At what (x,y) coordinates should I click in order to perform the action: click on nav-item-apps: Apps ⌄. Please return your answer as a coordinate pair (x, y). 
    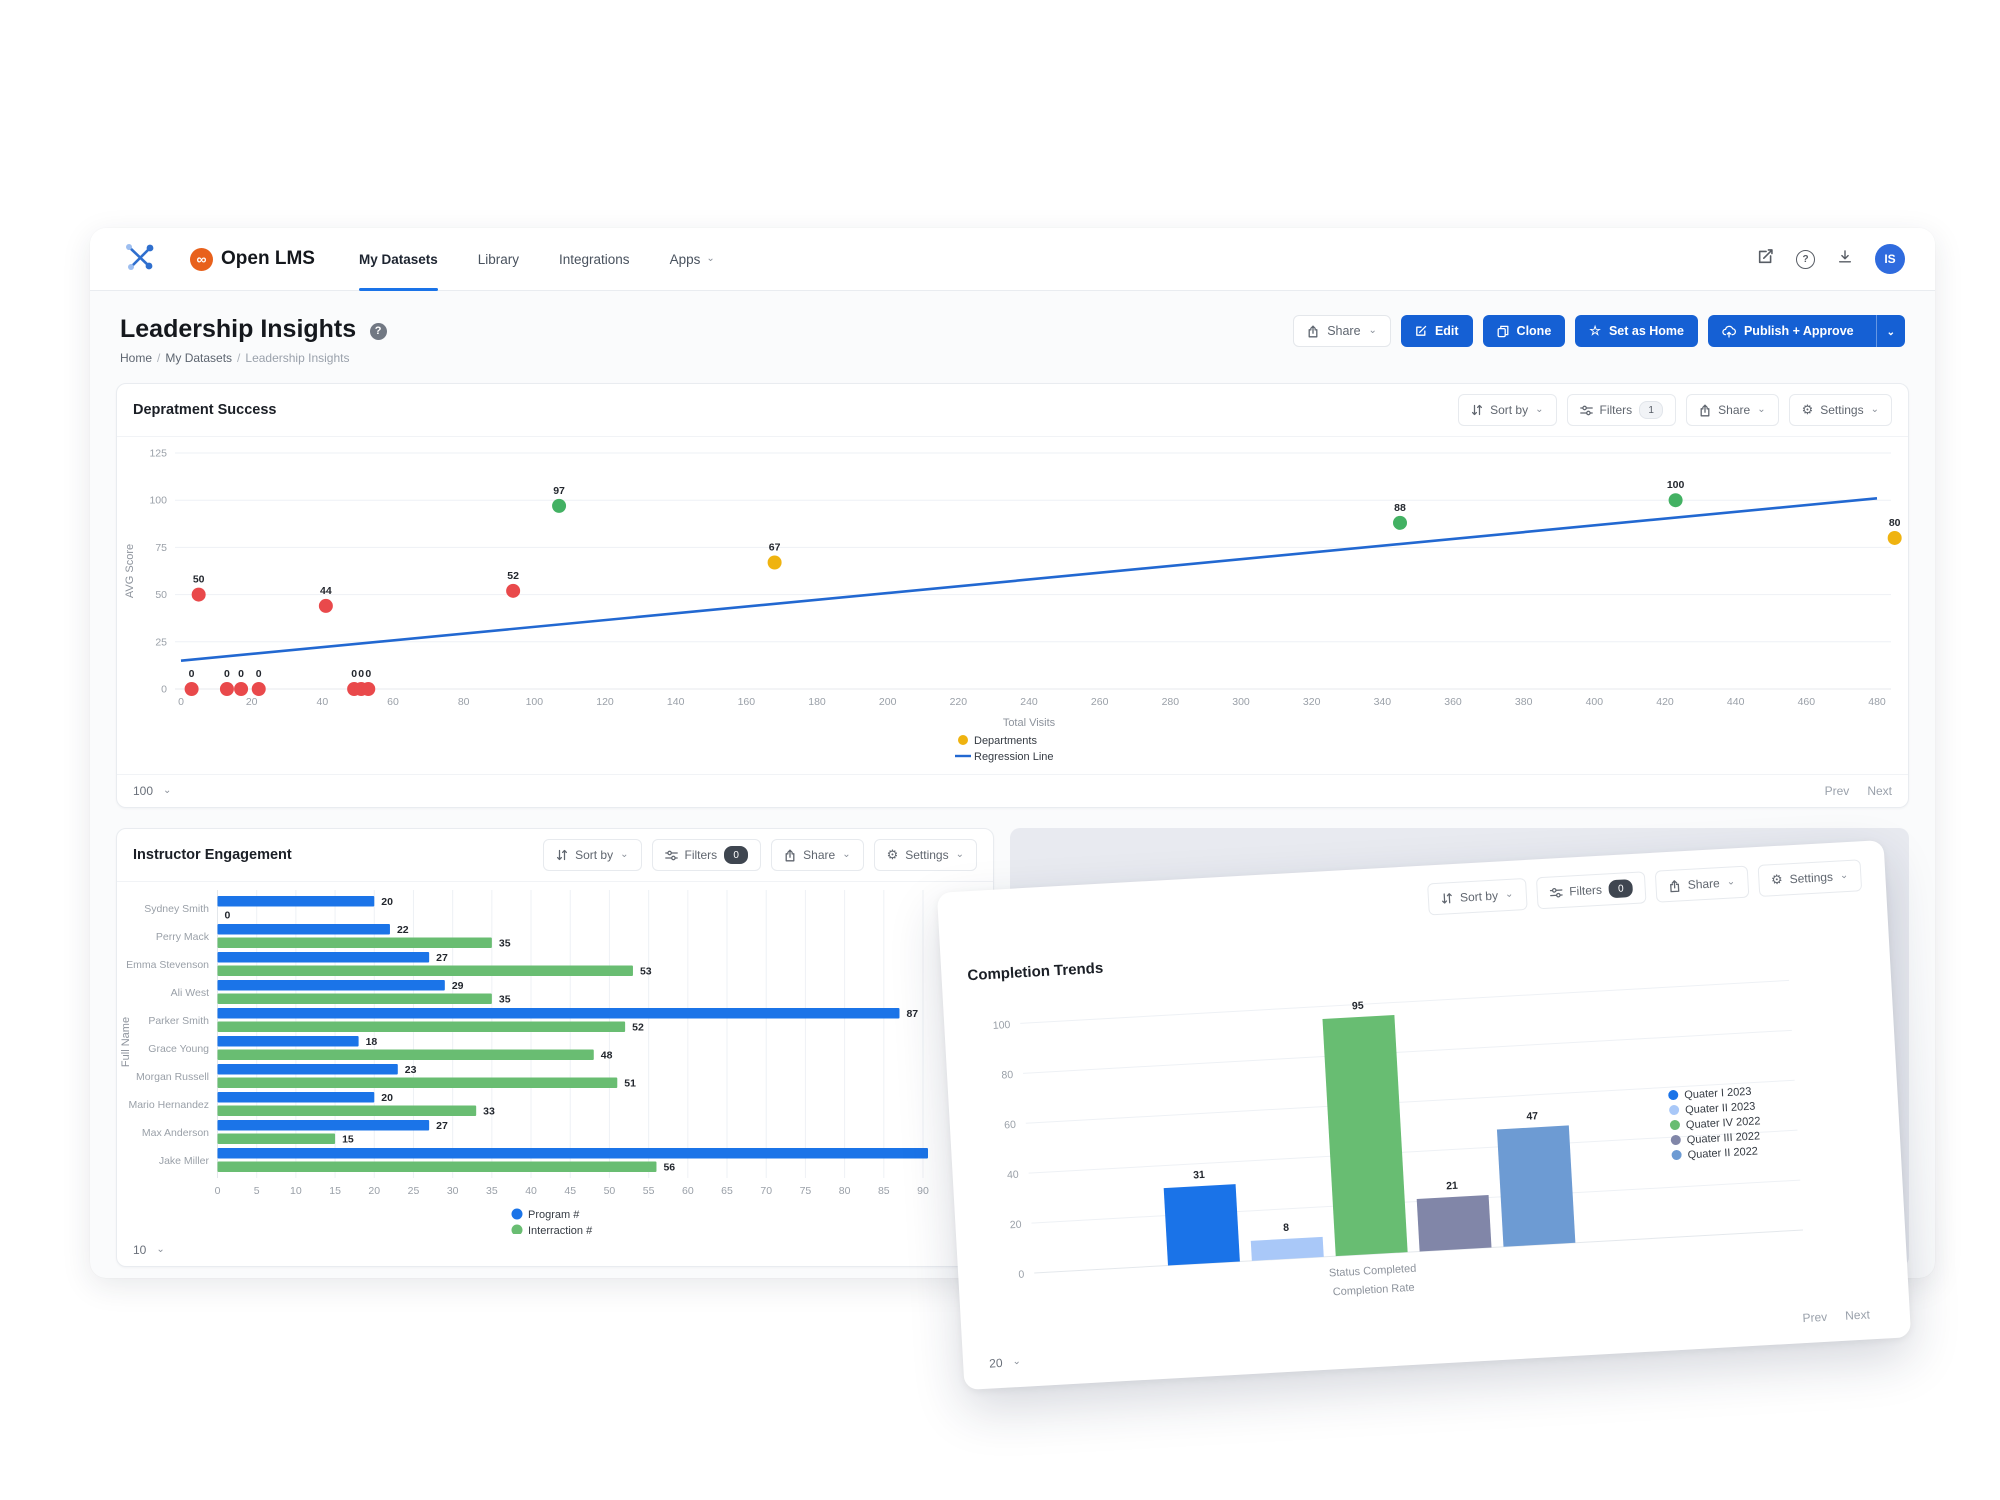
    Looking at the image, I should click on (692, 259).